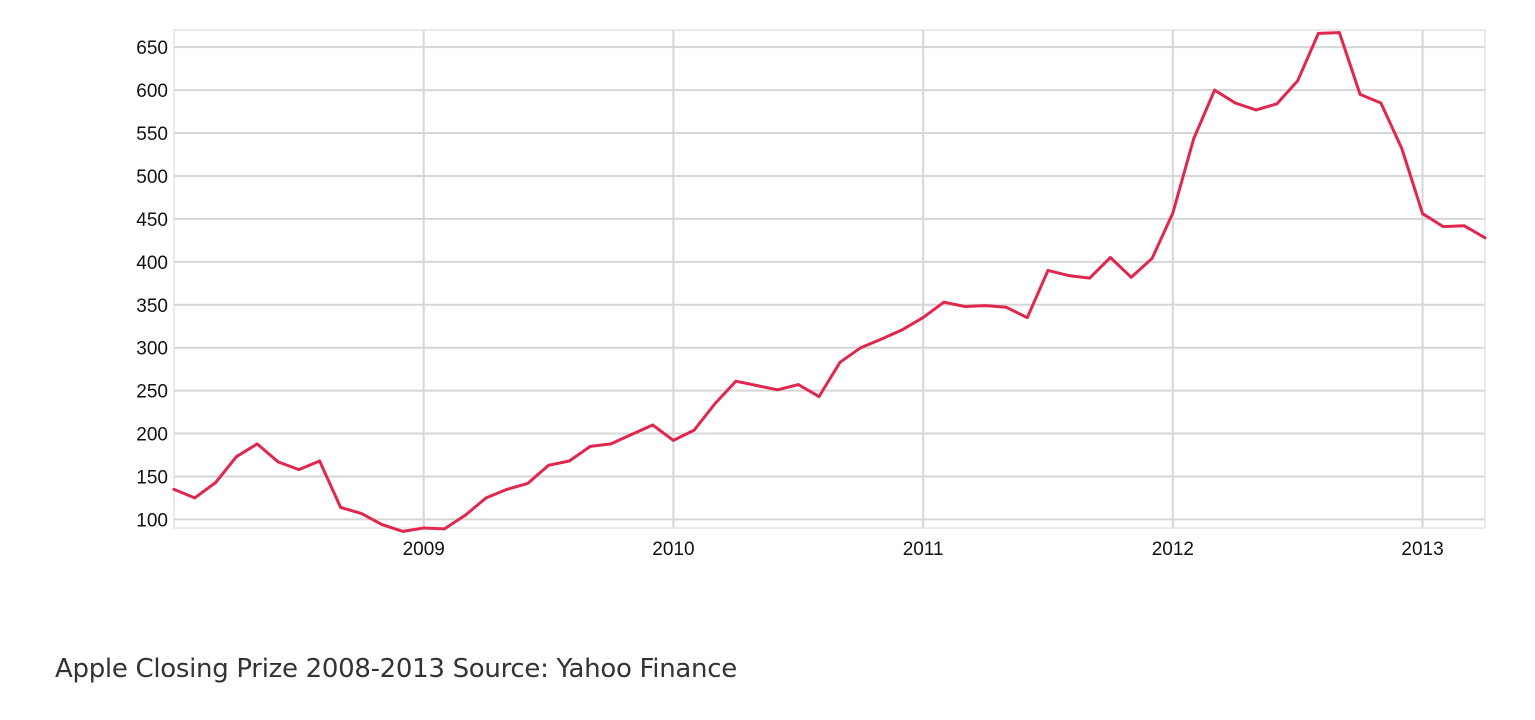 The height and width of the screenshot is (720, 1535). What do you see at coordinates (152, 91) in the screenshot?
I see `y-tick-label: 600` at bounding box center [152, 91].